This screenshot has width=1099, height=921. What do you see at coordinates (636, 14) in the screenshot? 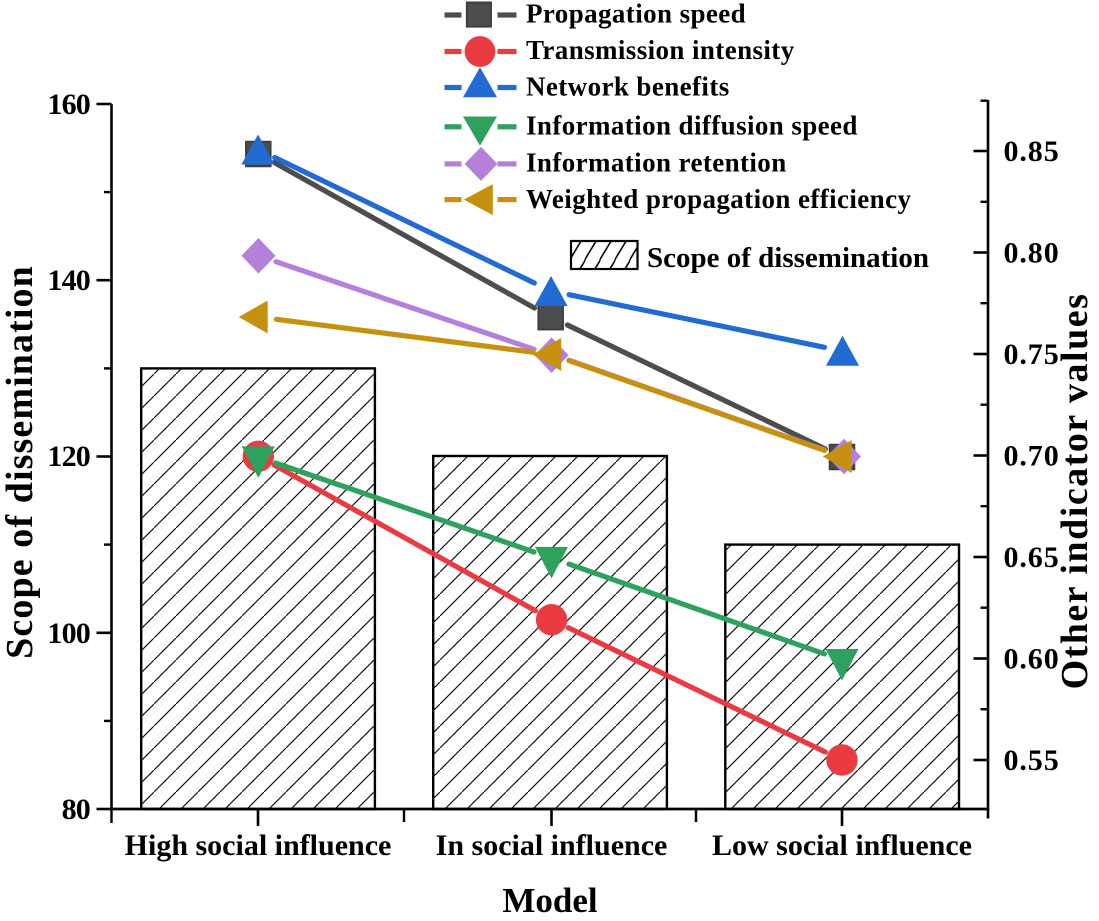
I see `svg-text: Propagation speed` at bounding box center [636, 14].